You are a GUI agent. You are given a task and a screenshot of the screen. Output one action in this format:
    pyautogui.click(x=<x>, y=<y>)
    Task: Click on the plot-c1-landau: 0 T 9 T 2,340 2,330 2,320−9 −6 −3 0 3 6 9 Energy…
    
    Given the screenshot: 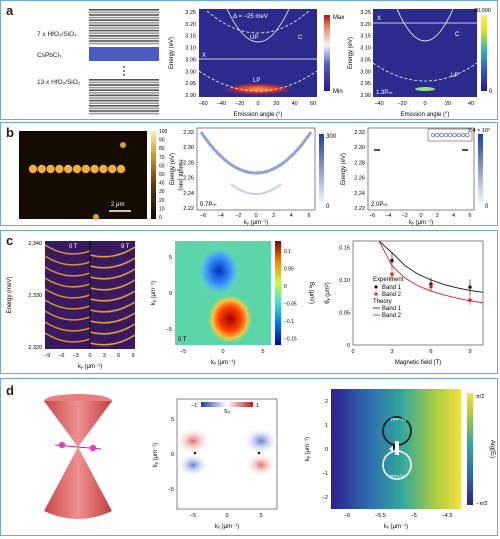 What is the action you would take?
    pyautogui.click(x=71, y=305)
    